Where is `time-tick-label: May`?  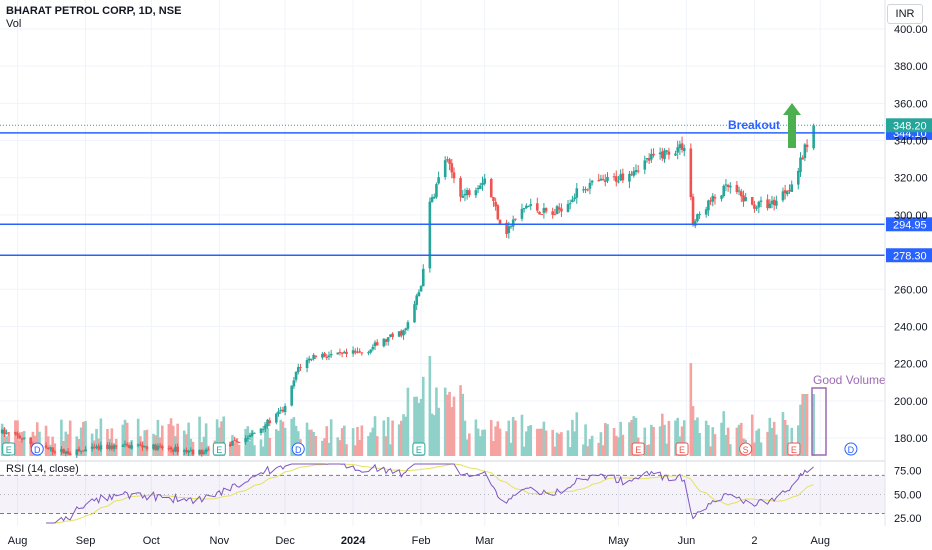
time-tick-label: May is located at coordinates (618, 541).